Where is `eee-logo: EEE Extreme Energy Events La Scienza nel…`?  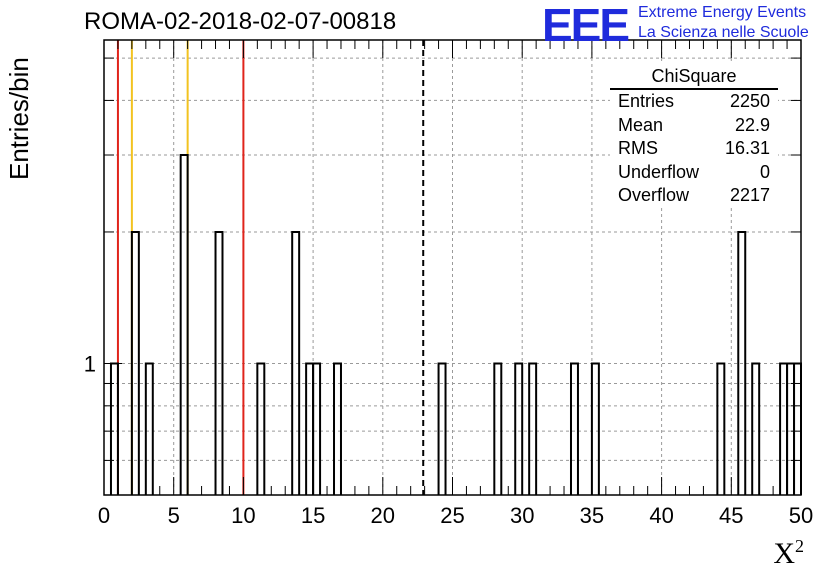 eee-logo: EEE Extreme Energy Events La Scienza nel… is located at coordinates (687, 25).